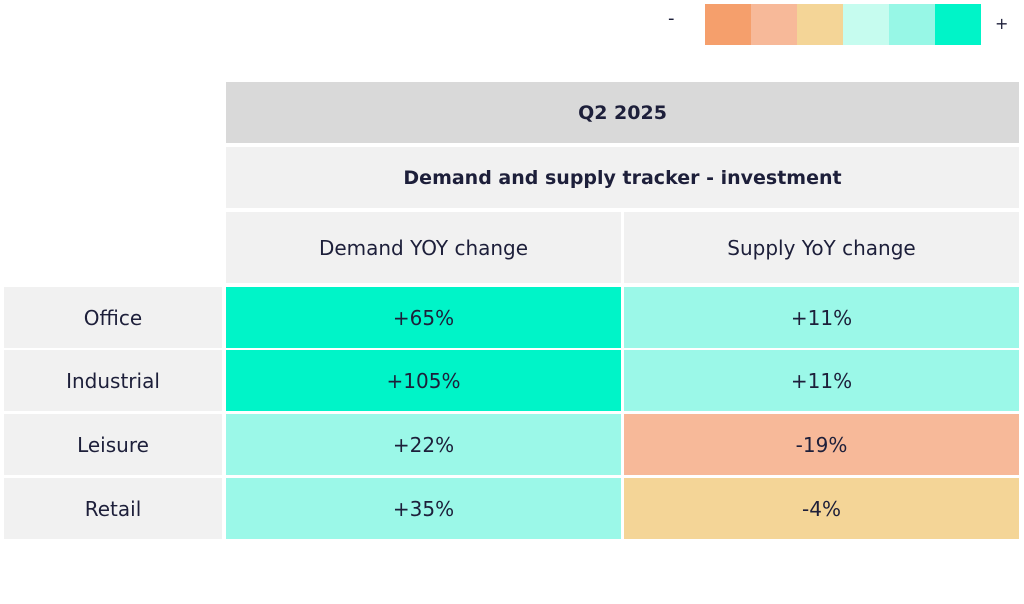 The height and width of the screenshot is (604, 1024). What do you see at coordinates (821, 317) in the screenshot?
I see `cell-office-supply: +11%` at bounding box center [821, 317].